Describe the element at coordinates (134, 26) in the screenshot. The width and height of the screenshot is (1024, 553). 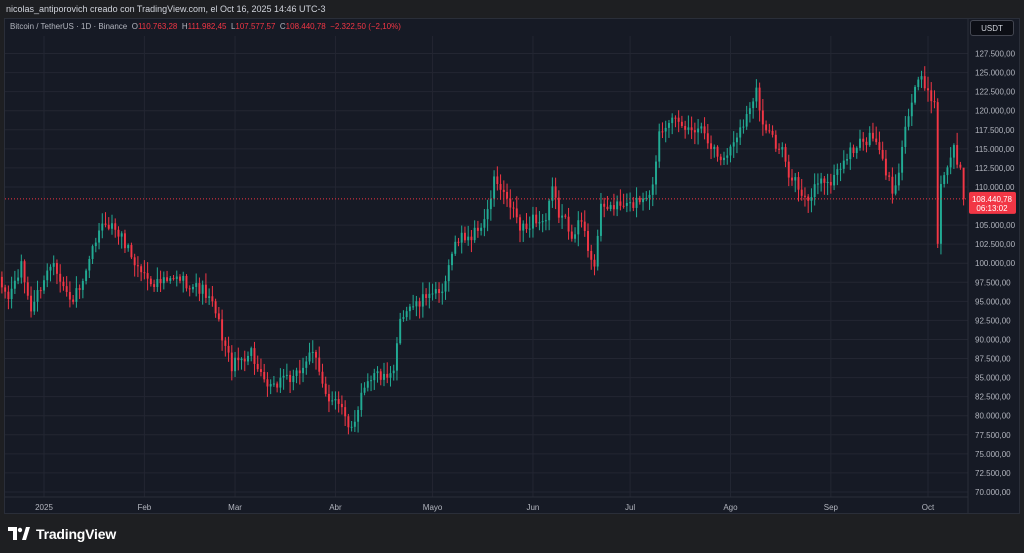
I see `open-label: O` at that location.